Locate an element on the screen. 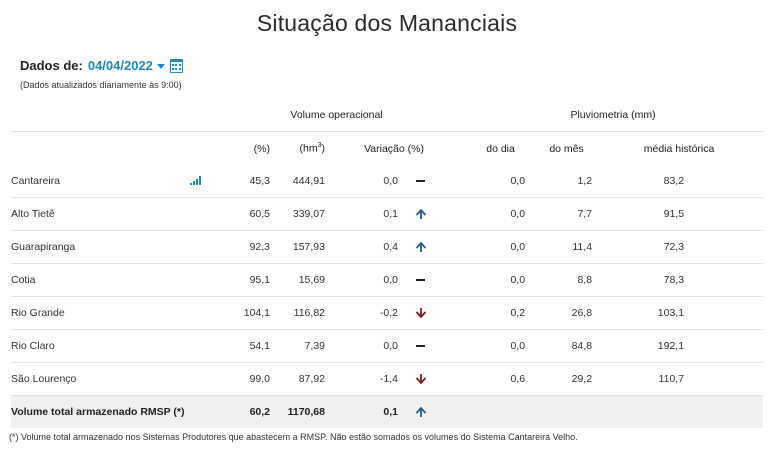 The height and width of the screenshot is (456, 774). reservoir-name-cell: Alto Tietê is located at coordinates (110, 214).